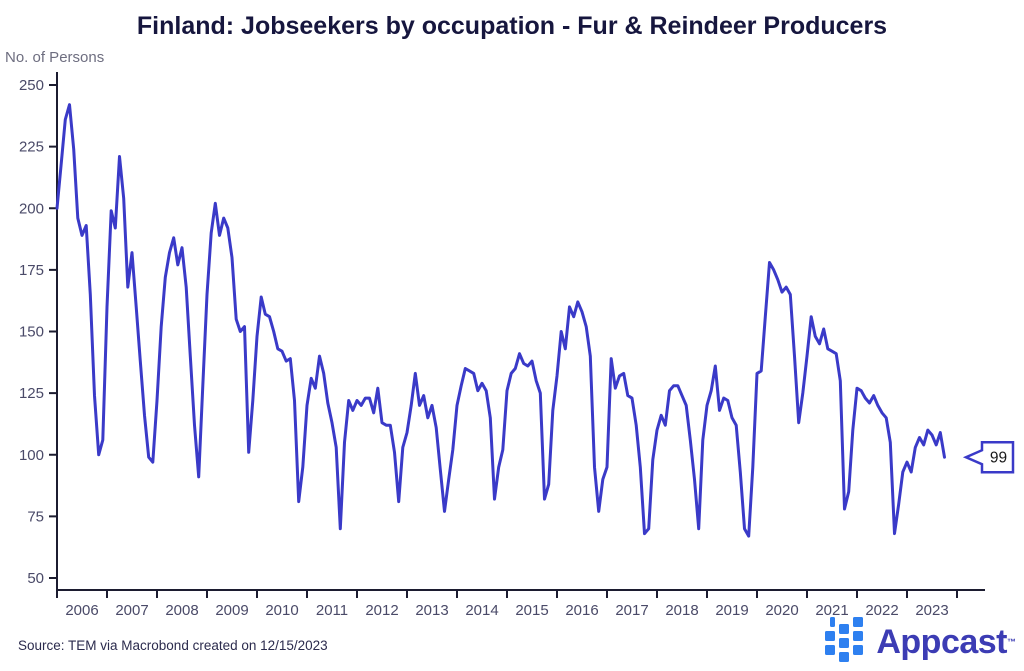 This screenshot has height=671, width=1024. I want to click on svg-text: 175, so click(31, 270).